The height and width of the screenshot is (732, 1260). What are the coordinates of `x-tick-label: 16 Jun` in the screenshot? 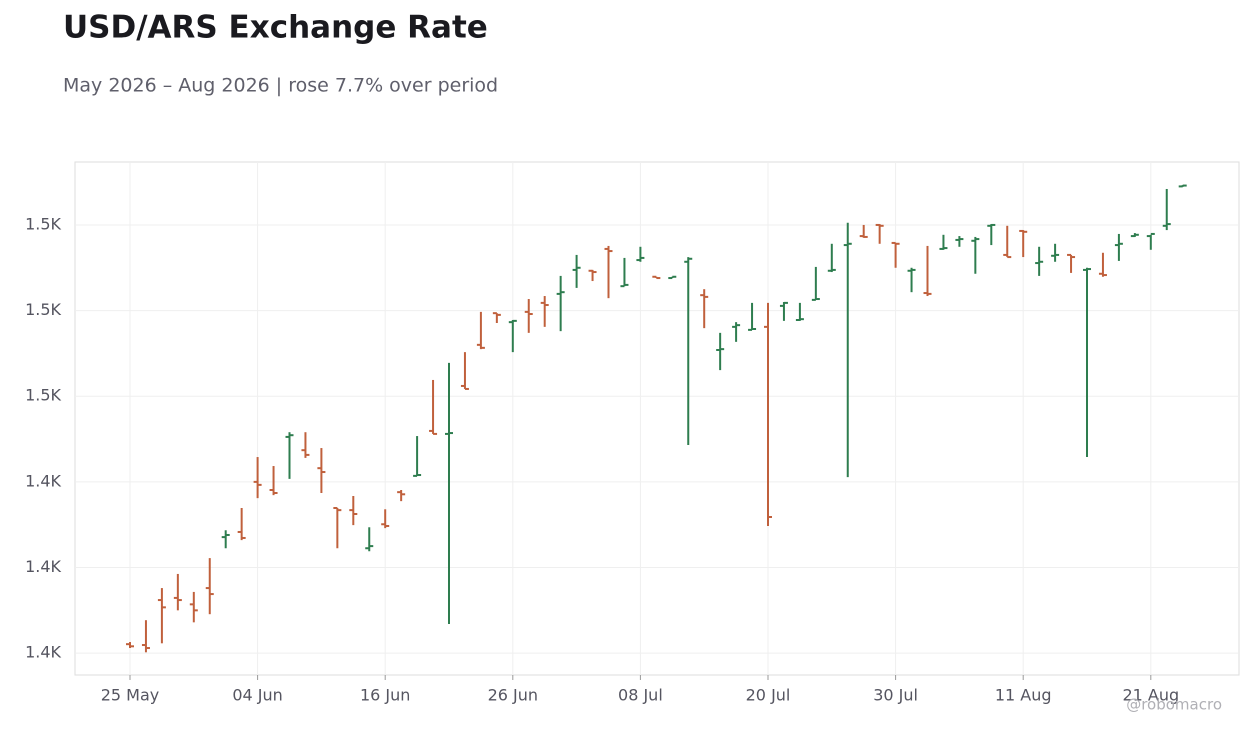 It's located at (385, 695).